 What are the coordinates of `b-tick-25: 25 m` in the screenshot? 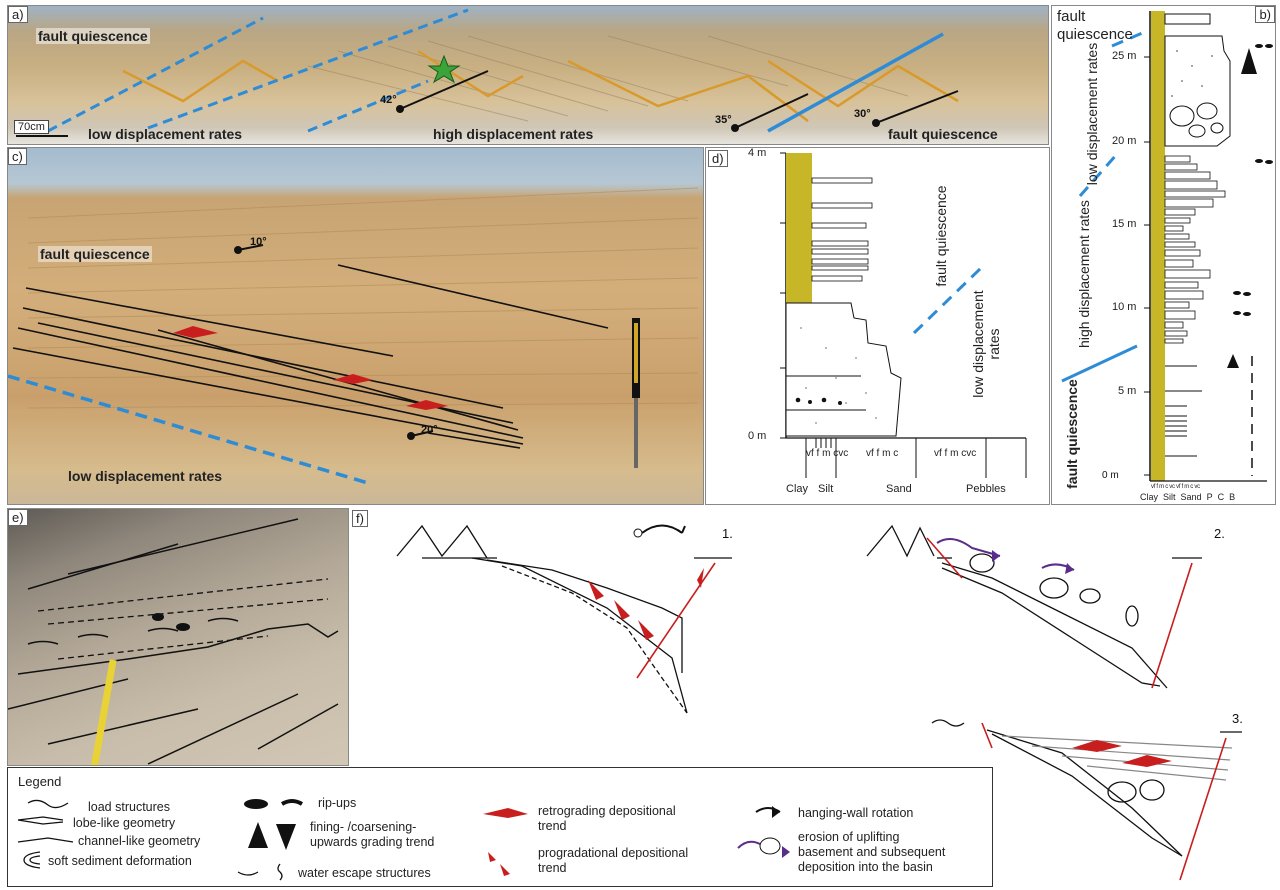 It's located at (1124, 56).